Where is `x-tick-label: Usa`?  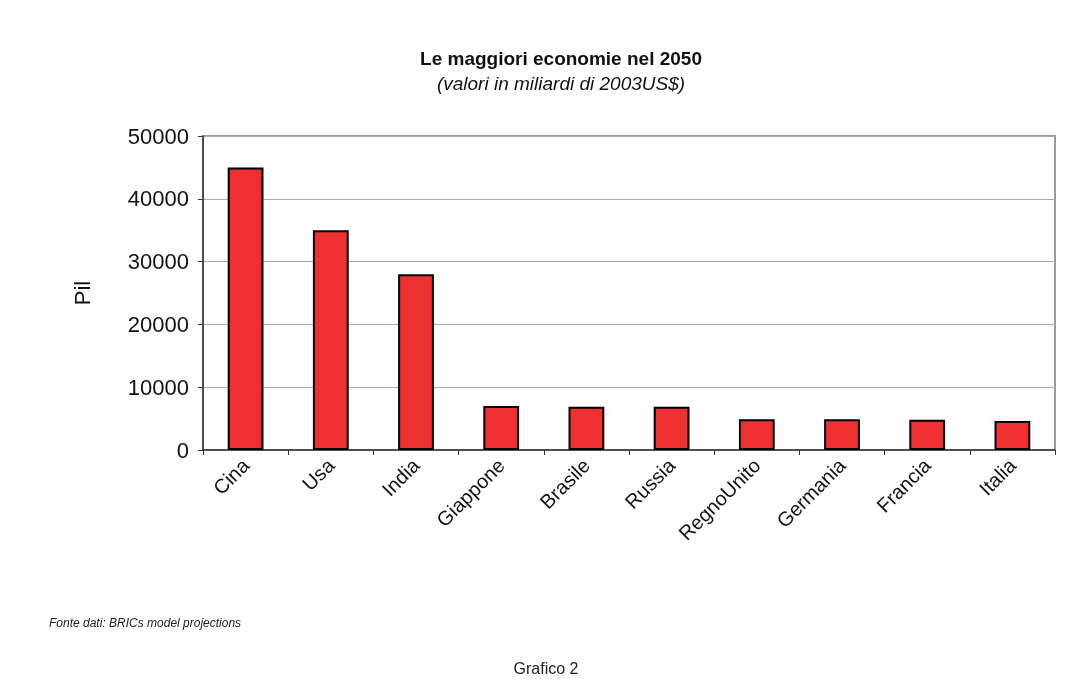
x-tick-label: Usa is located at coordinates (318, 474).